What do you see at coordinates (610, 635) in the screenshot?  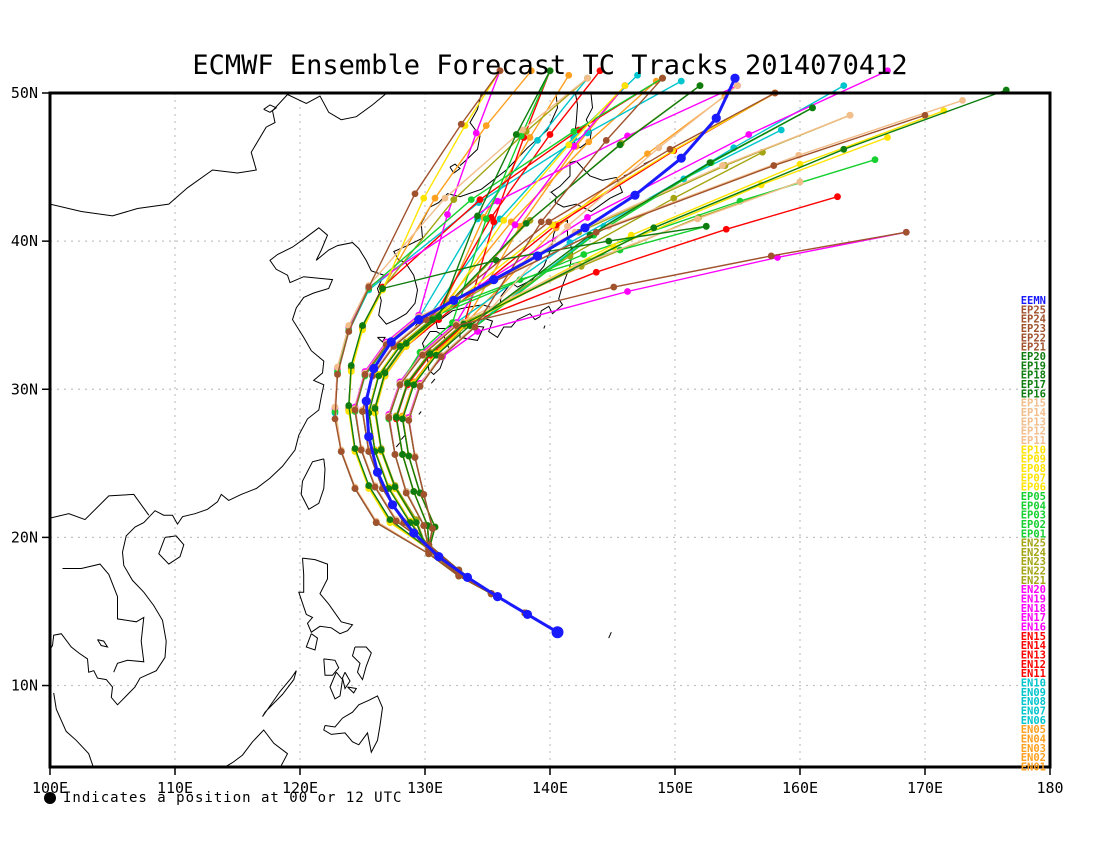 I see `coastline-guam` at bounding box center [610, 635].